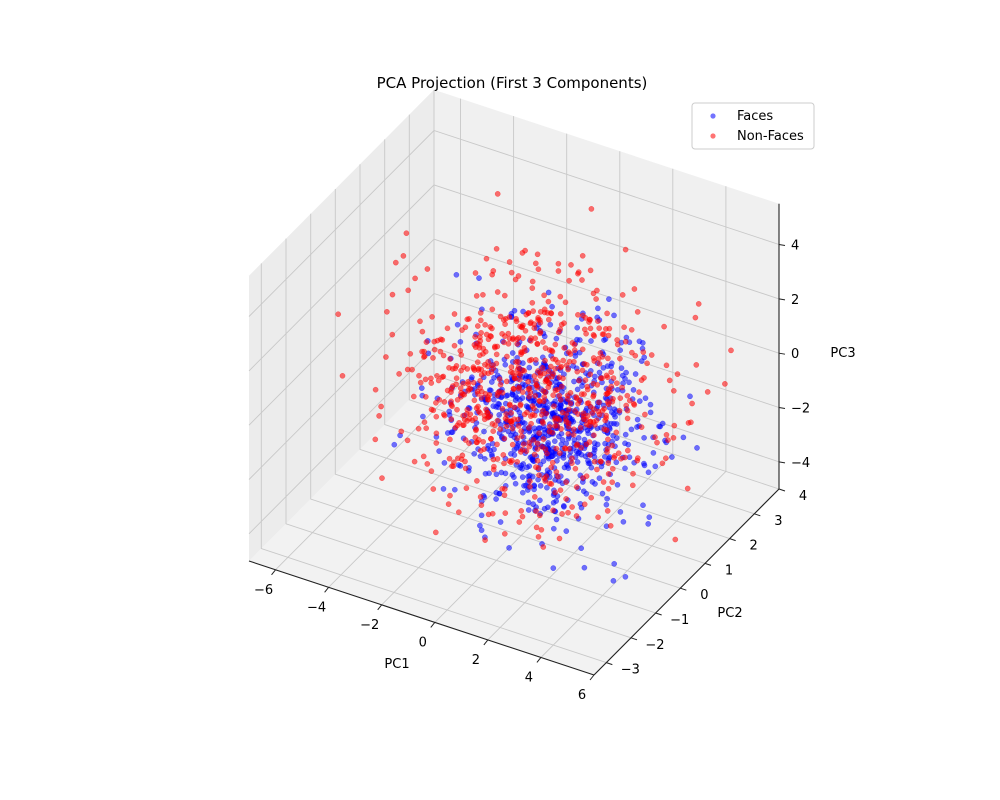 The height and width of the screenshot is (800, 1000). Describe the element at coordinates (782, 408) in the screenshot. I see `z-tick-mark` at that location.